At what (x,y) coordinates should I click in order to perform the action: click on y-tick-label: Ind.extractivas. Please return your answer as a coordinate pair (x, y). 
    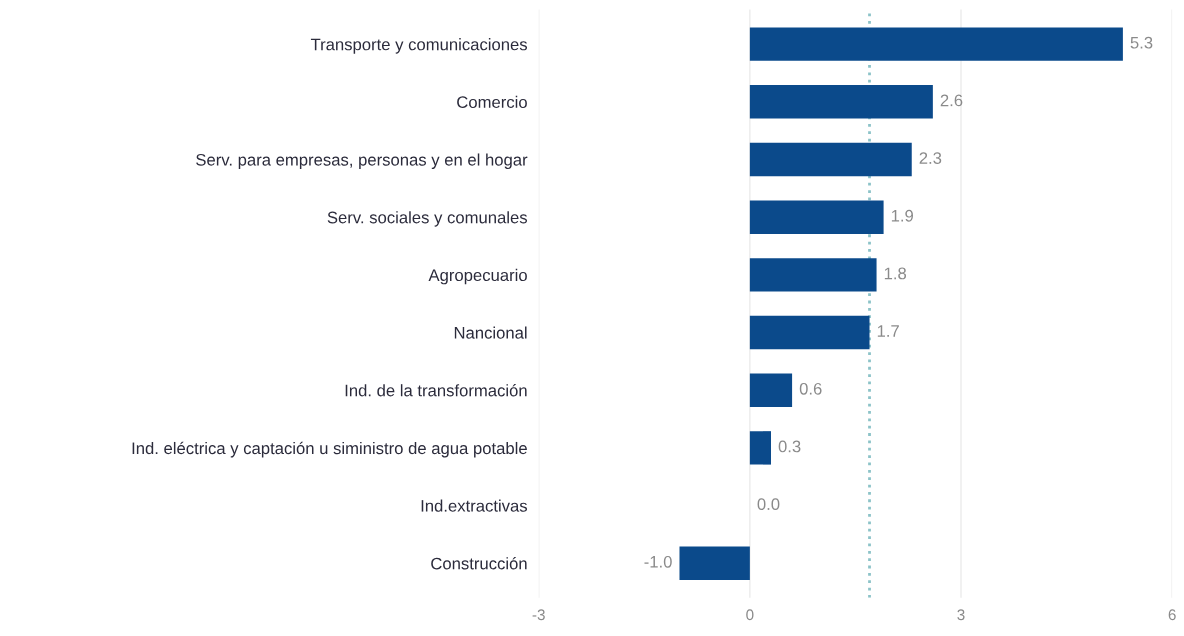
    Looking at the image, I should click on (474, 505).